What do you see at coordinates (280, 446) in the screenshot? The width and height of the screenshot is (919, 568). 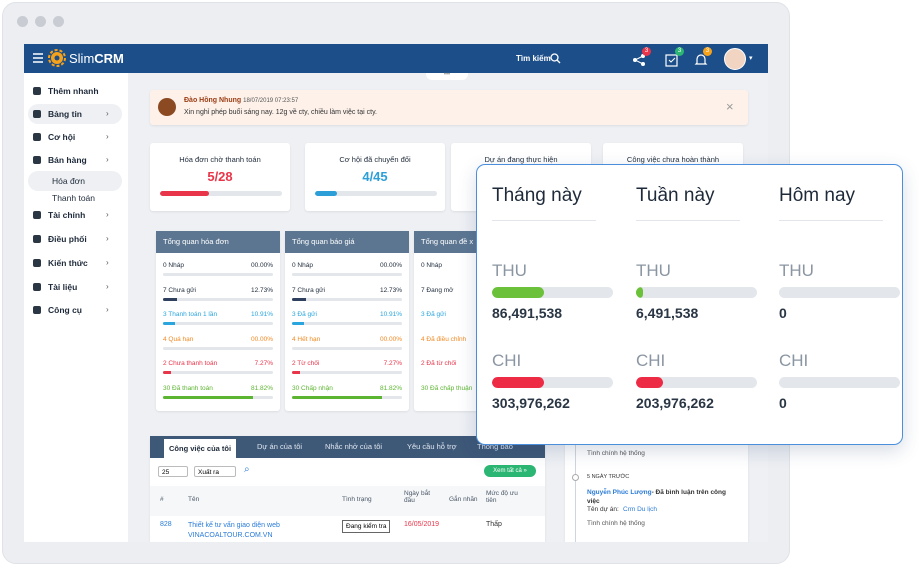 I see `tab: Dự án của tôi` at bounding box center [280, 446].